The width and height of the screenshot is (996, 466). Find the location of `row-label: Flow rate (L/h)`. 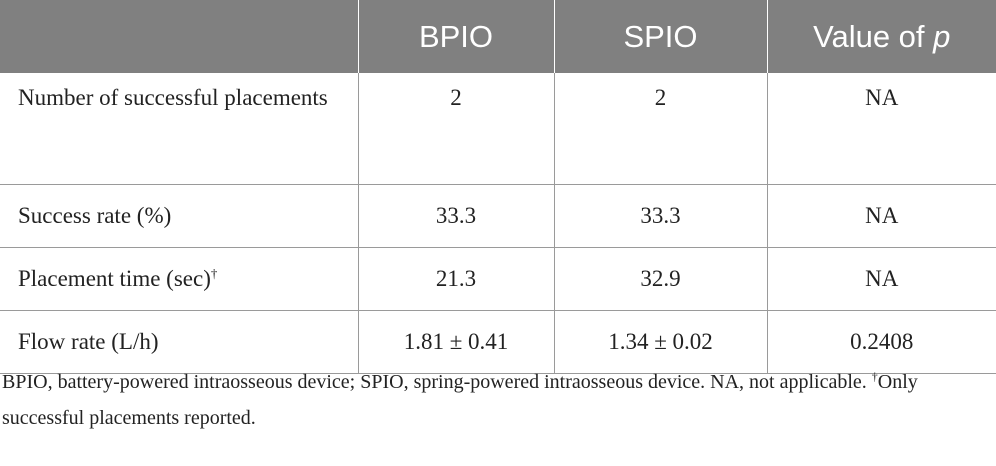

row-label: Flow rate (L/h) is located at coordinates (179, 342).